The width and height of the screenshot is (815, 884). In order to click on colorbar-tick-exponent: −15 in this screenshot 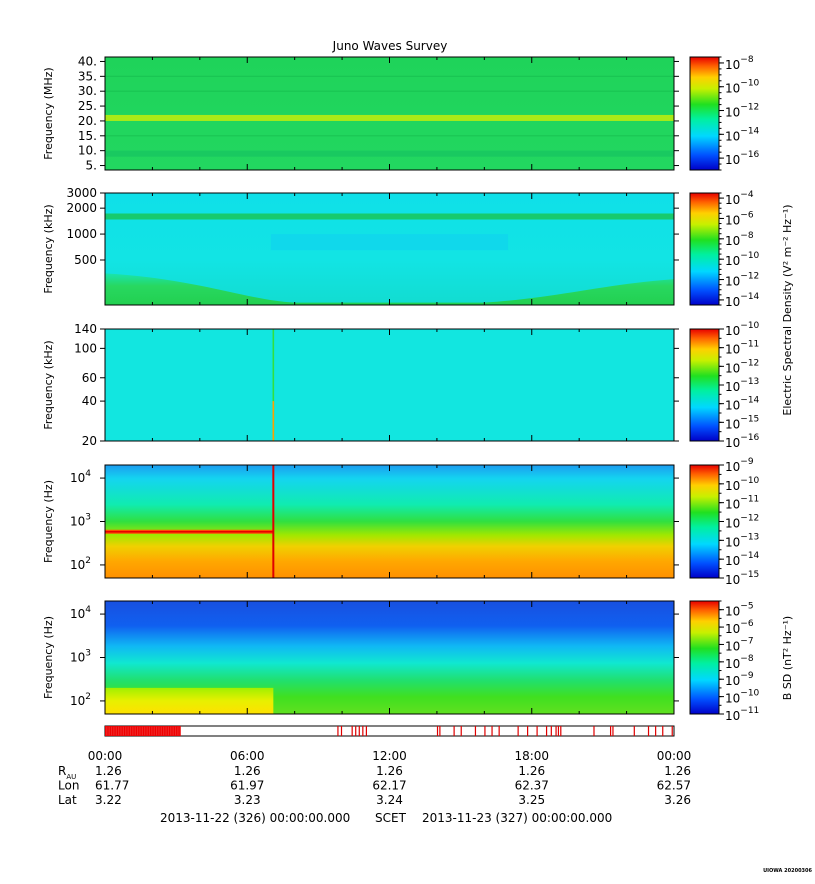, I will do `click(749, 575)`.